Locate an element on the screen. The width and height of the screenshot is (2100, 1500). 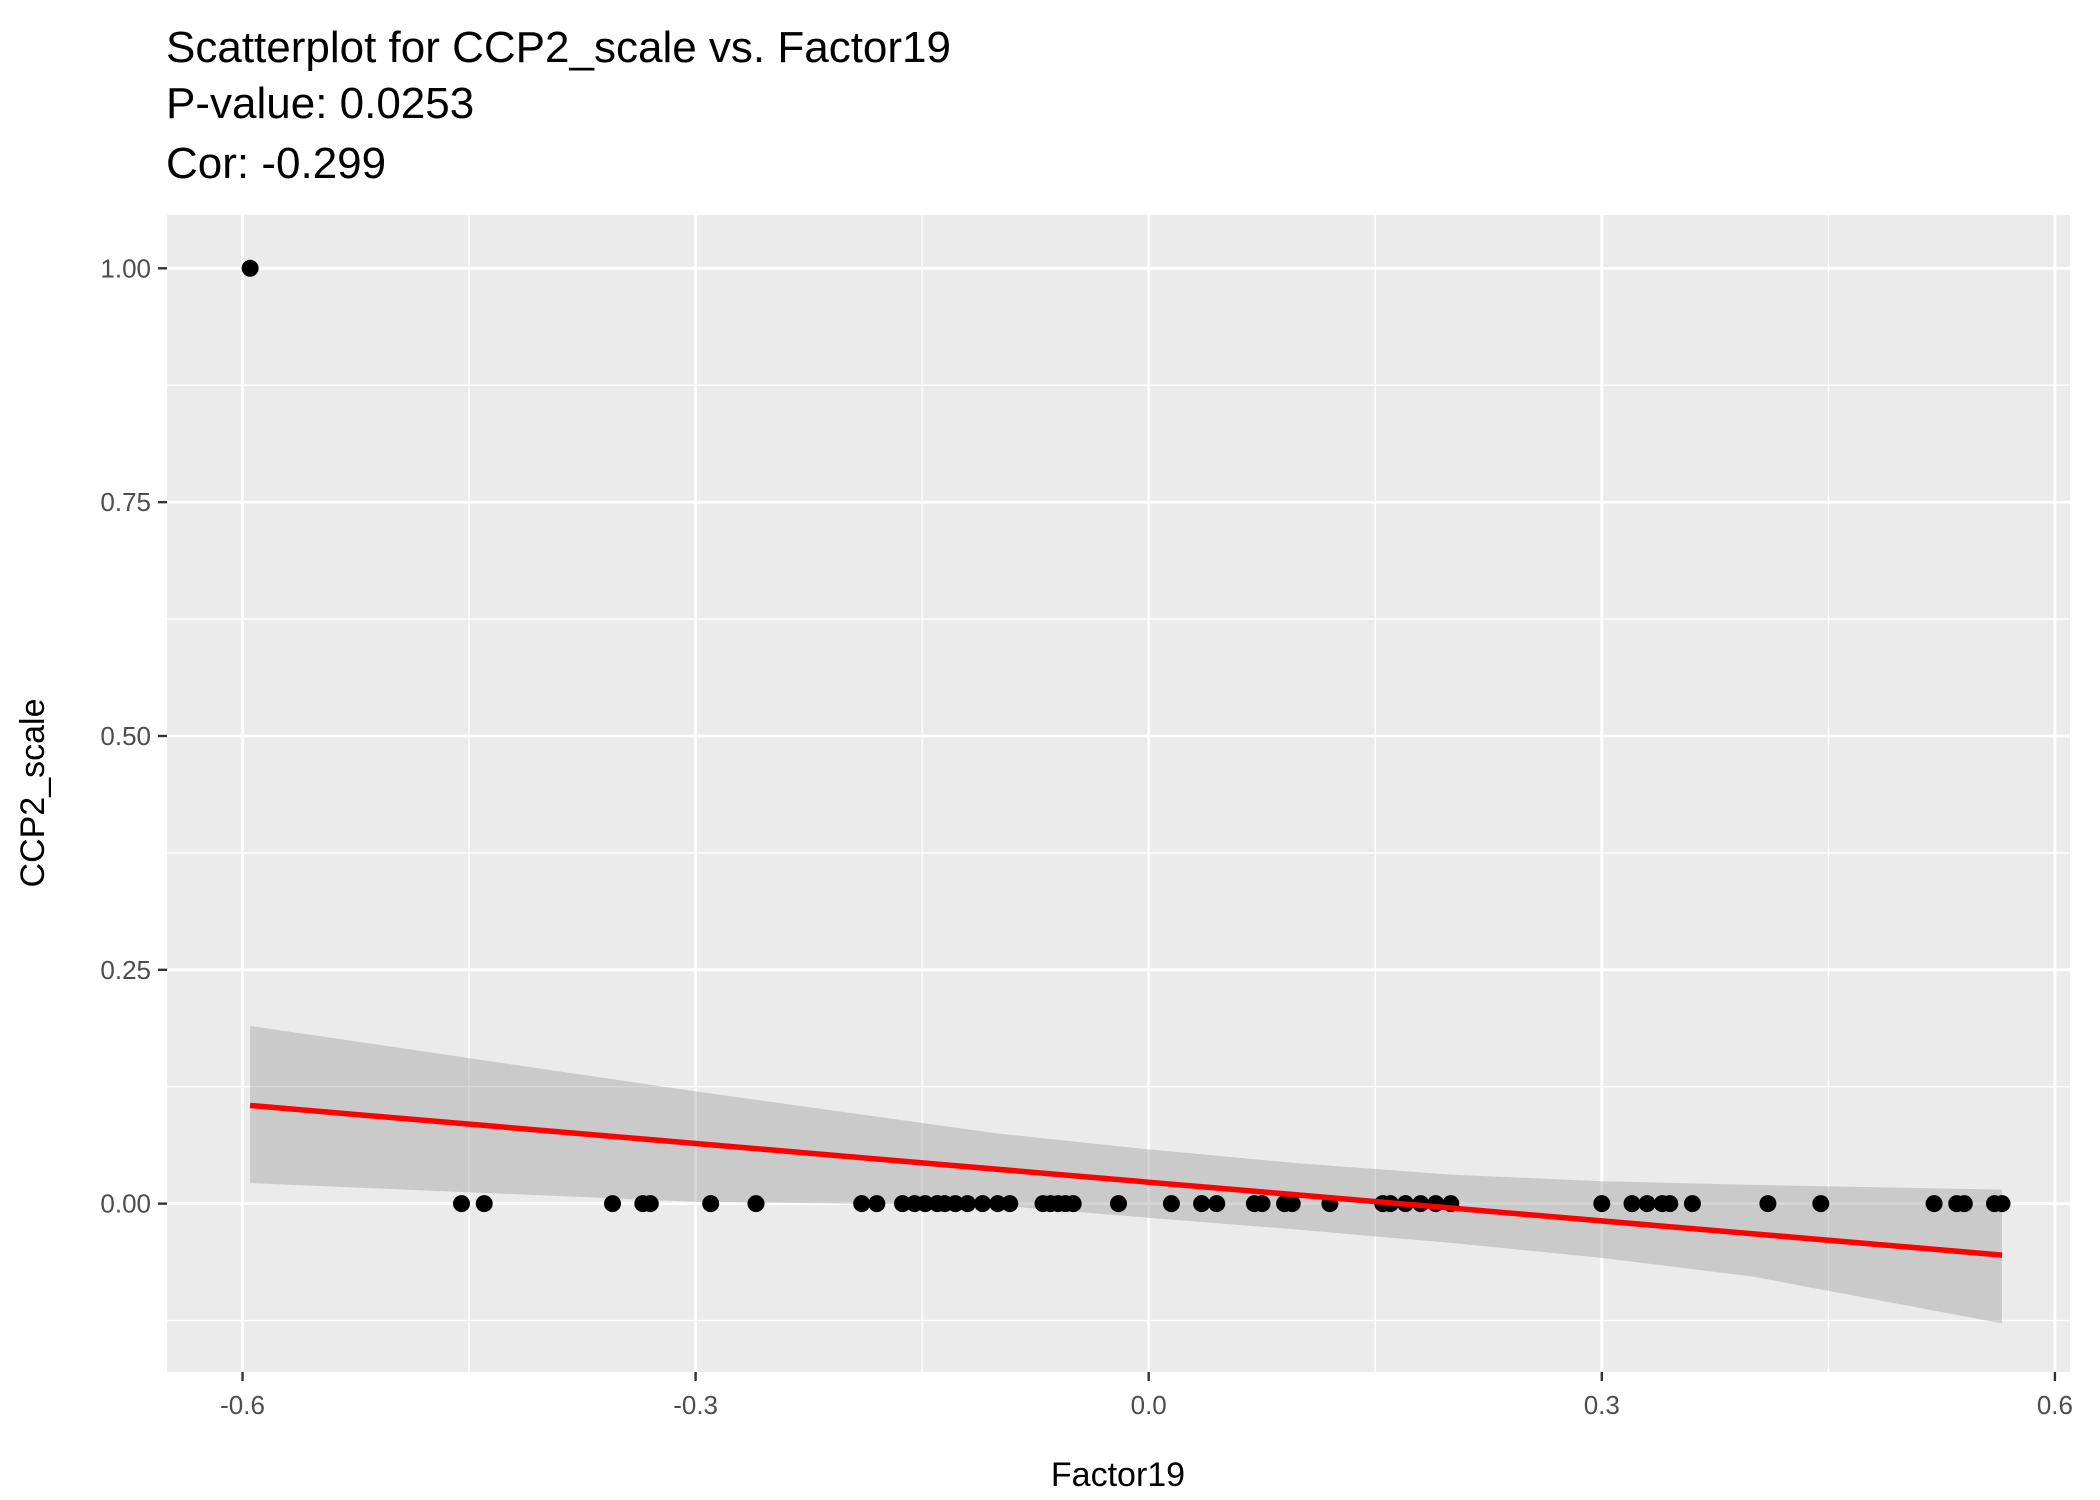
title-line-2: P-value: 0.0253 is located at coordinates (320, 103).